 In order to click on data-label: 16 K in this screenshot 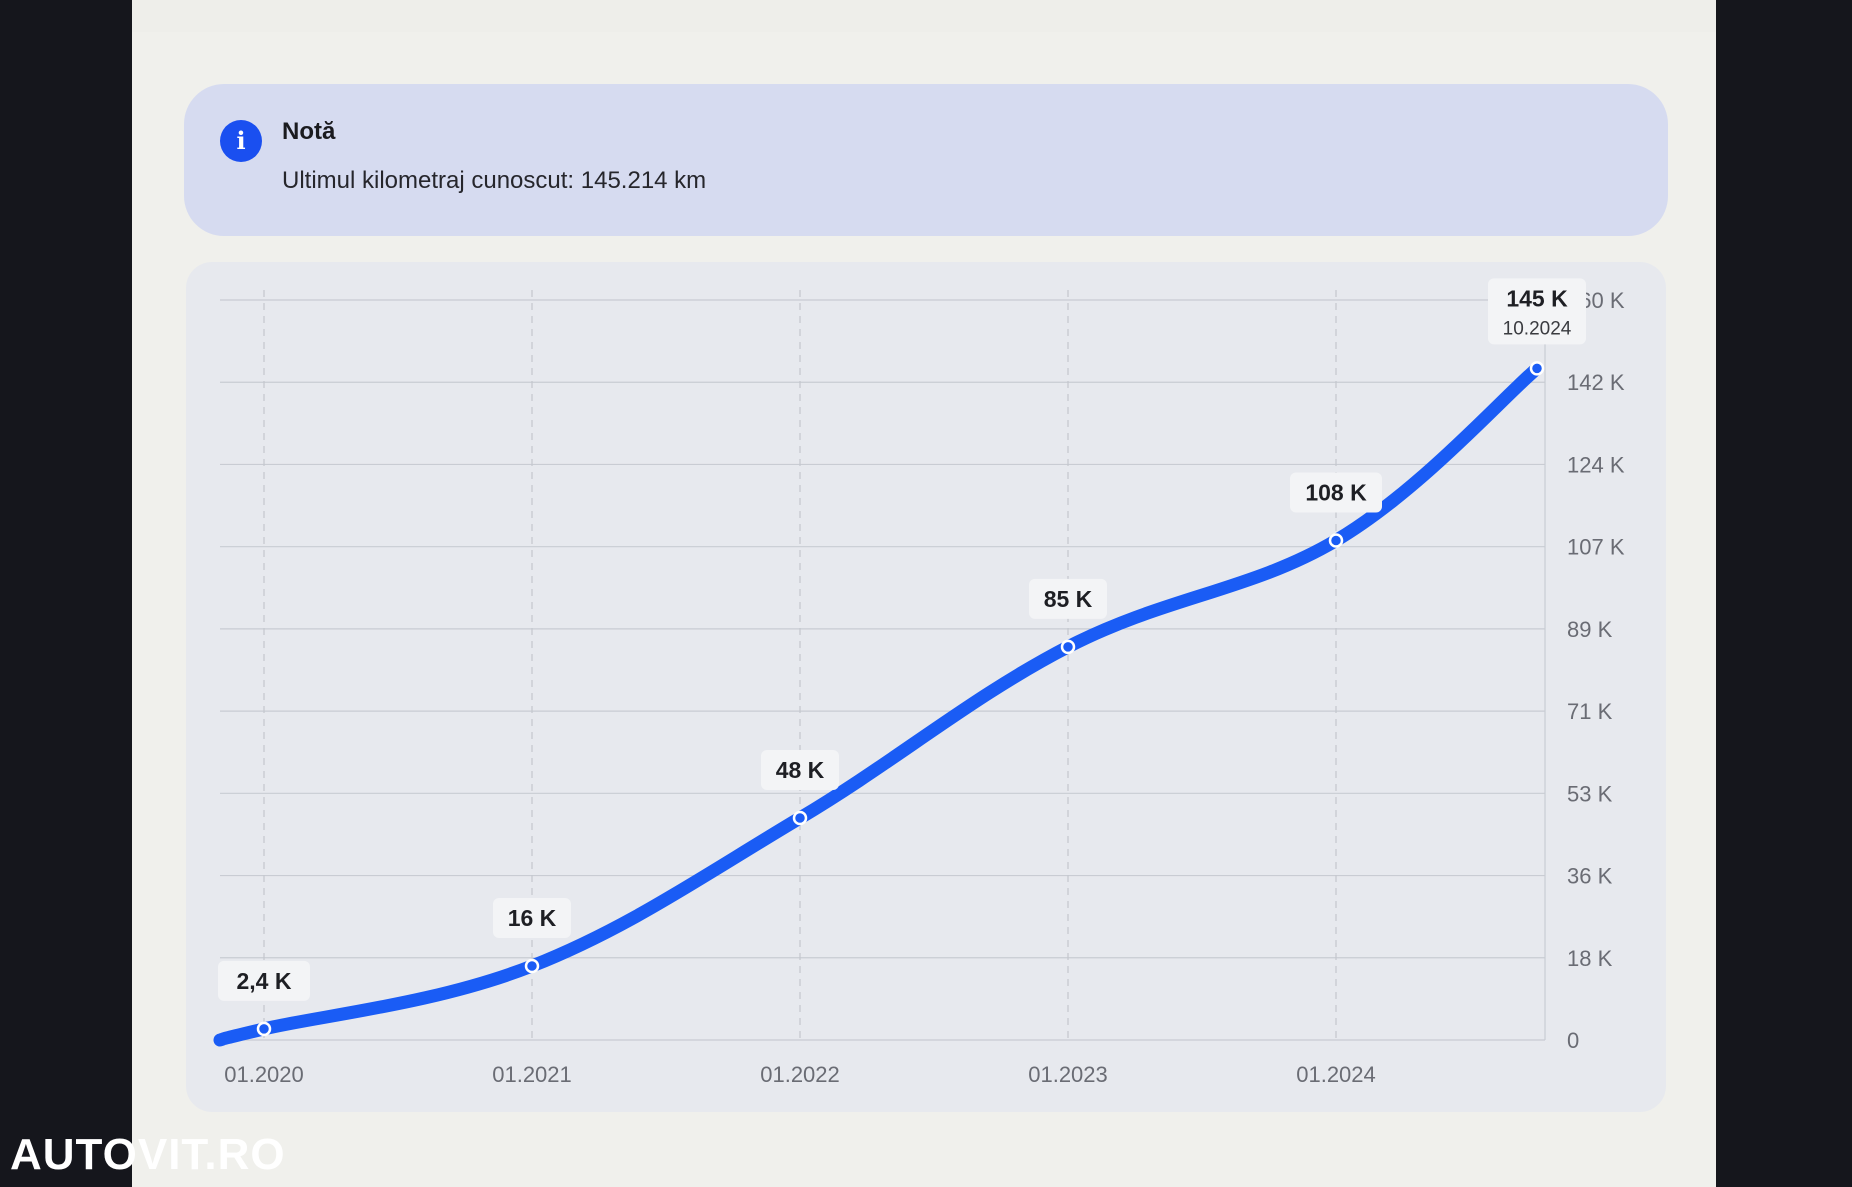, I will do `click(532, 918)`.